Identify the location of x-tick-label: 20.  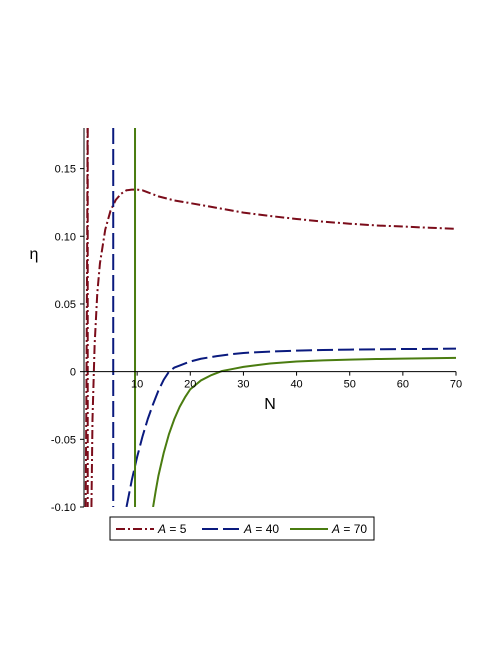
(190, 385).